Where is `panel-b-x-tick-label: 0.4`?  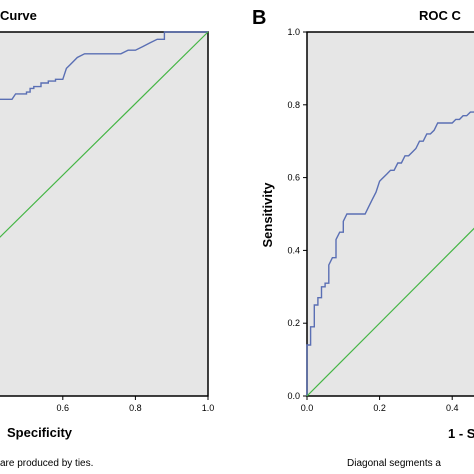 panel-b-x-tick-label: 0.4 is located at coordinates (452, 408).